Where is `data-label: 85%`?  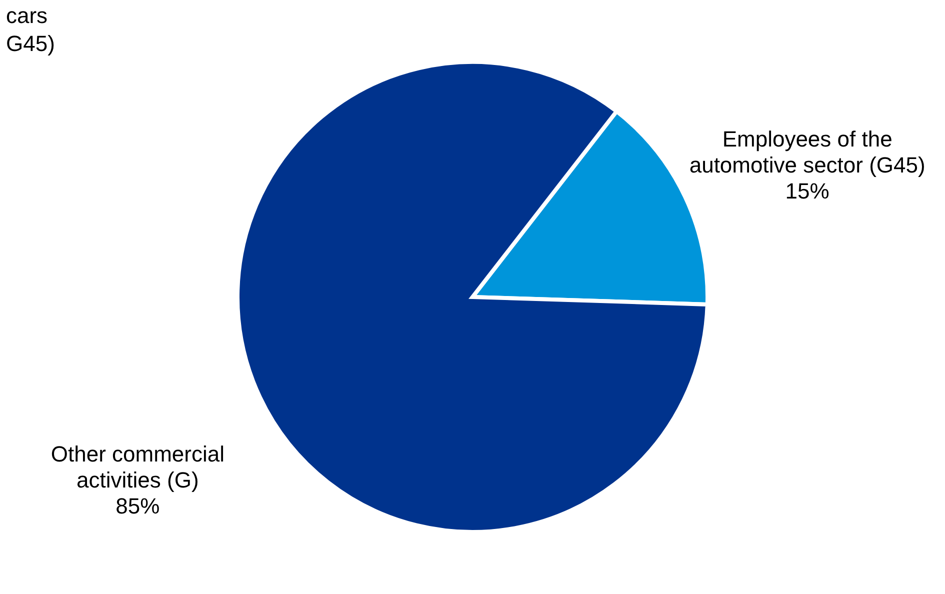
data-label: 85% is located at coordinates (138, 505).